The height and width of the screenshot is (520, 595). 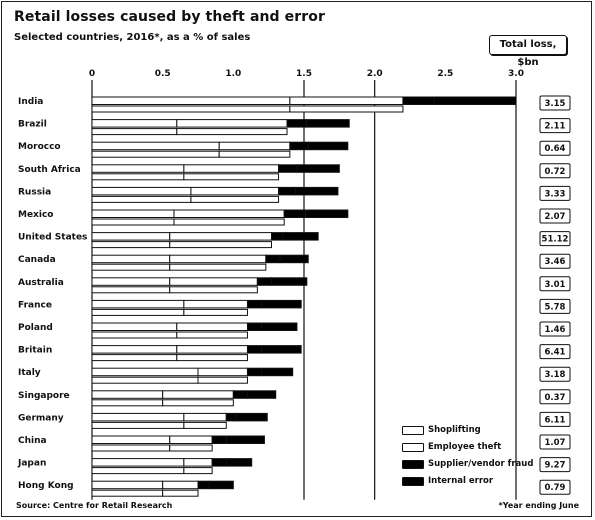 What do you see at coordinates (375, 74) in the screenshot?
I see `x-tick-label: 2.0` at bounding box center [375, 74].